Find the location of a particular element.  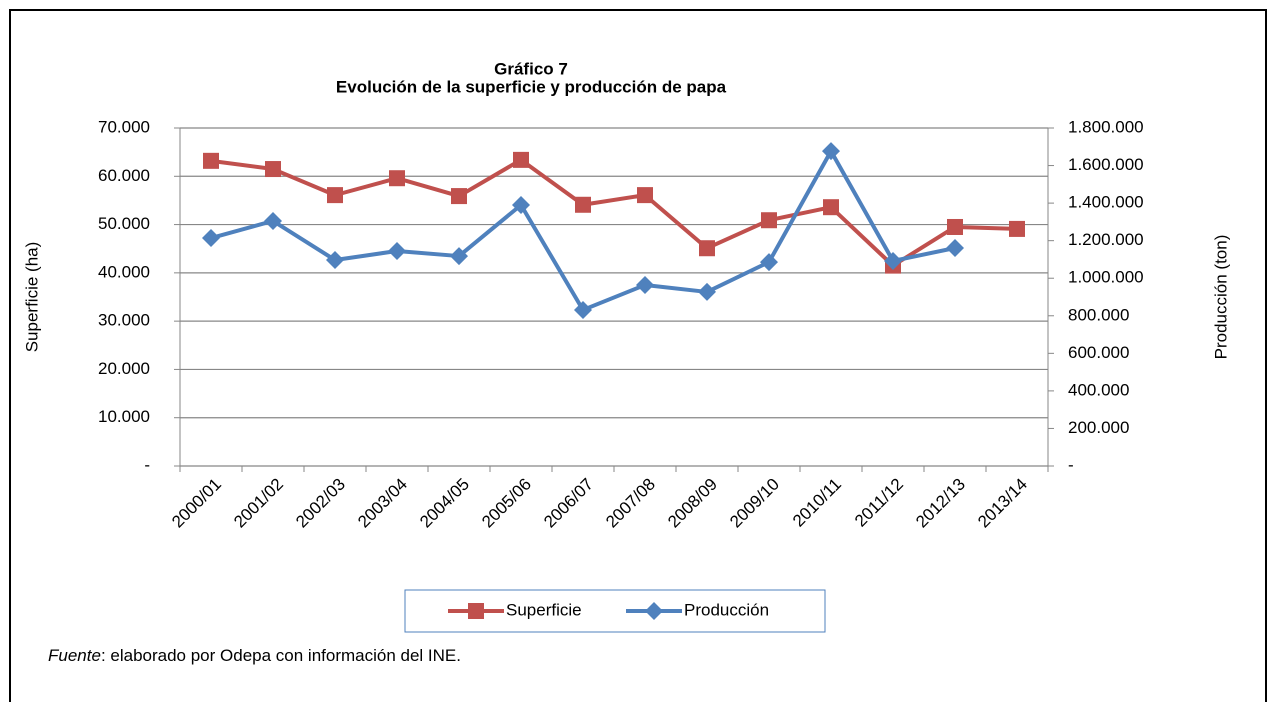

y2-tick-label: 1.400.000 is located at coordinates (1106, 202).